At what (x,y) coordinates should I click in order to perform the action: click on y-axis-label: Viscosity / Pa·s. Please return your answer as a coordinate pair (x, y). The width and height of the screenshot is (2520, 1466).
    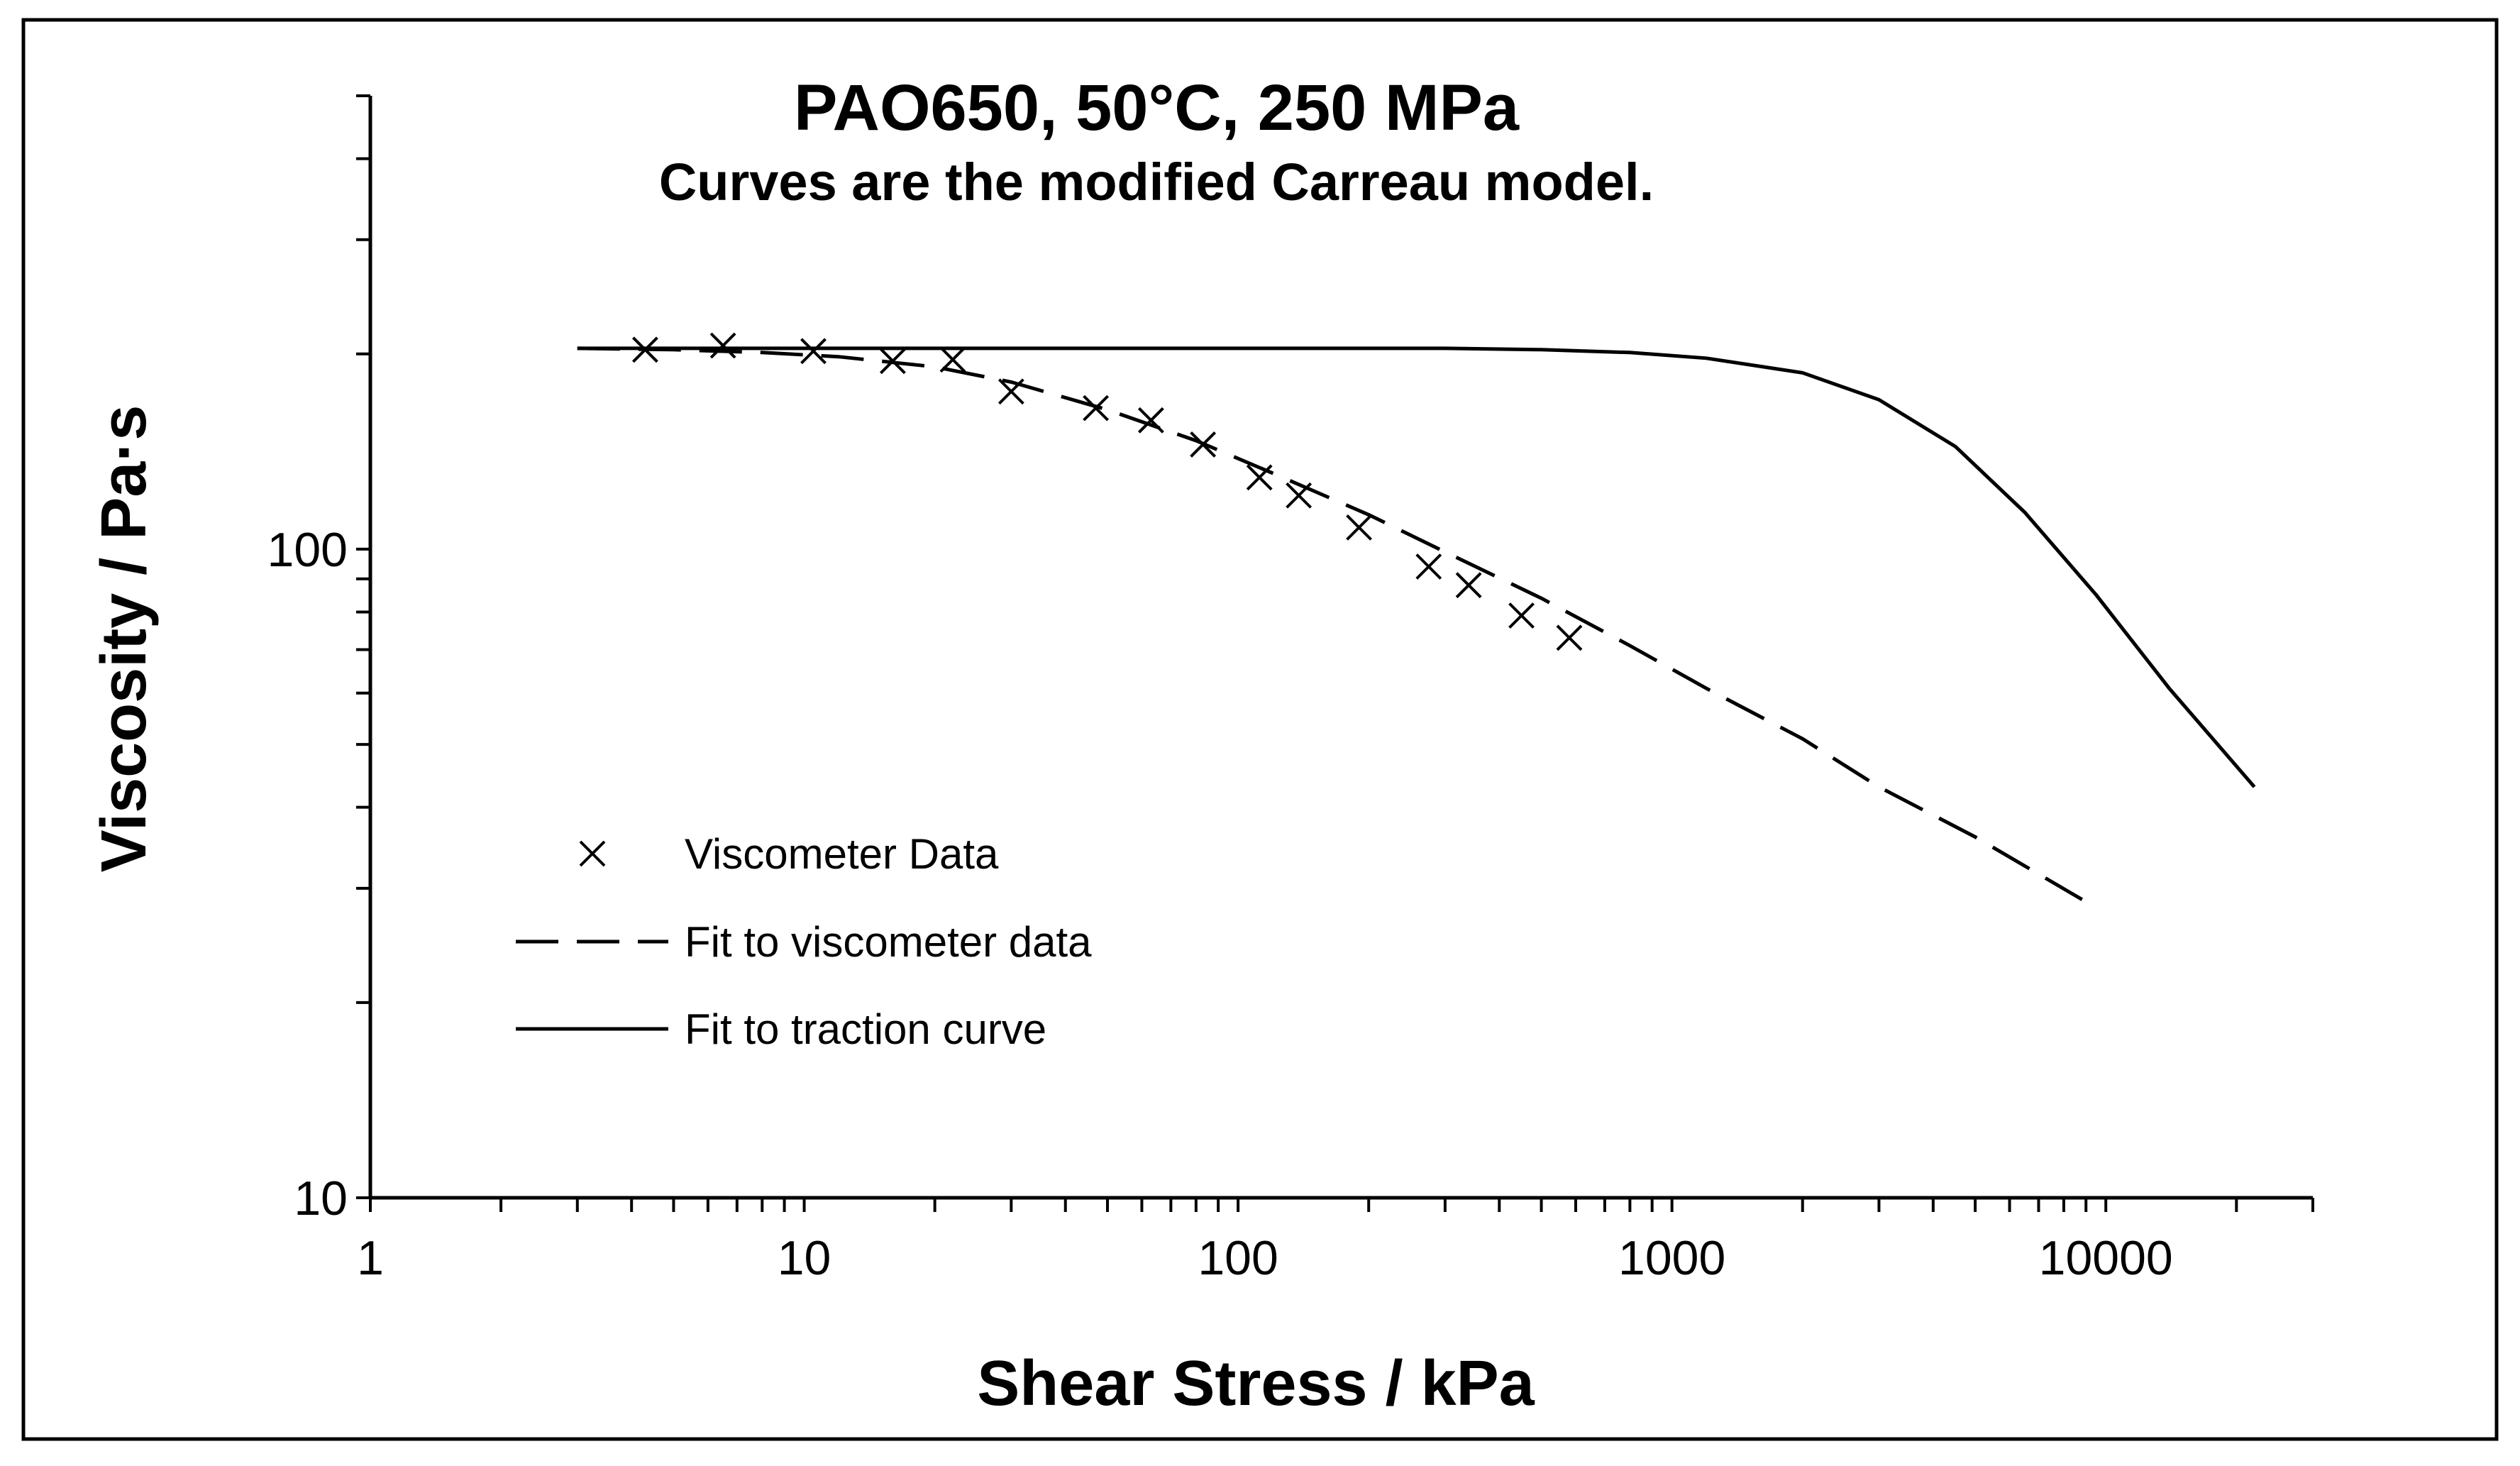
    Looking at the image, I should click on (124, 639).